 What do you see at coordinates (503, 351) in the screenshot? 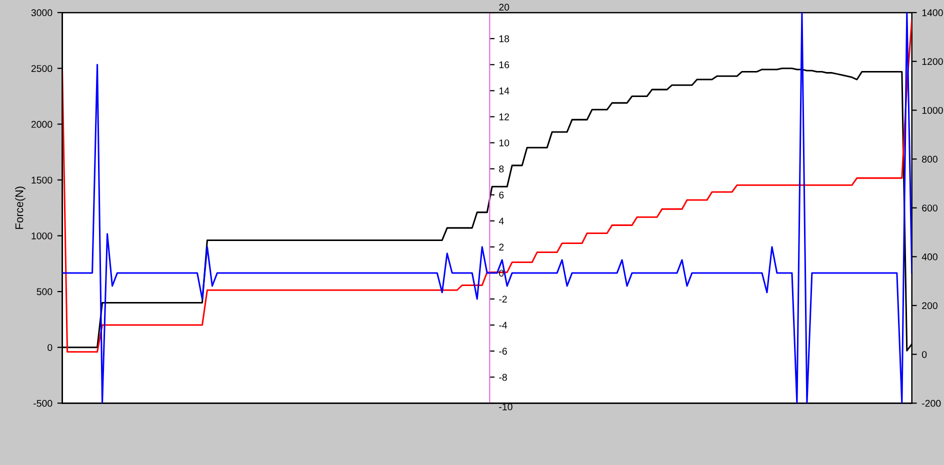
I see `y3-tick-label: -6` at bounding box center [503, 351].